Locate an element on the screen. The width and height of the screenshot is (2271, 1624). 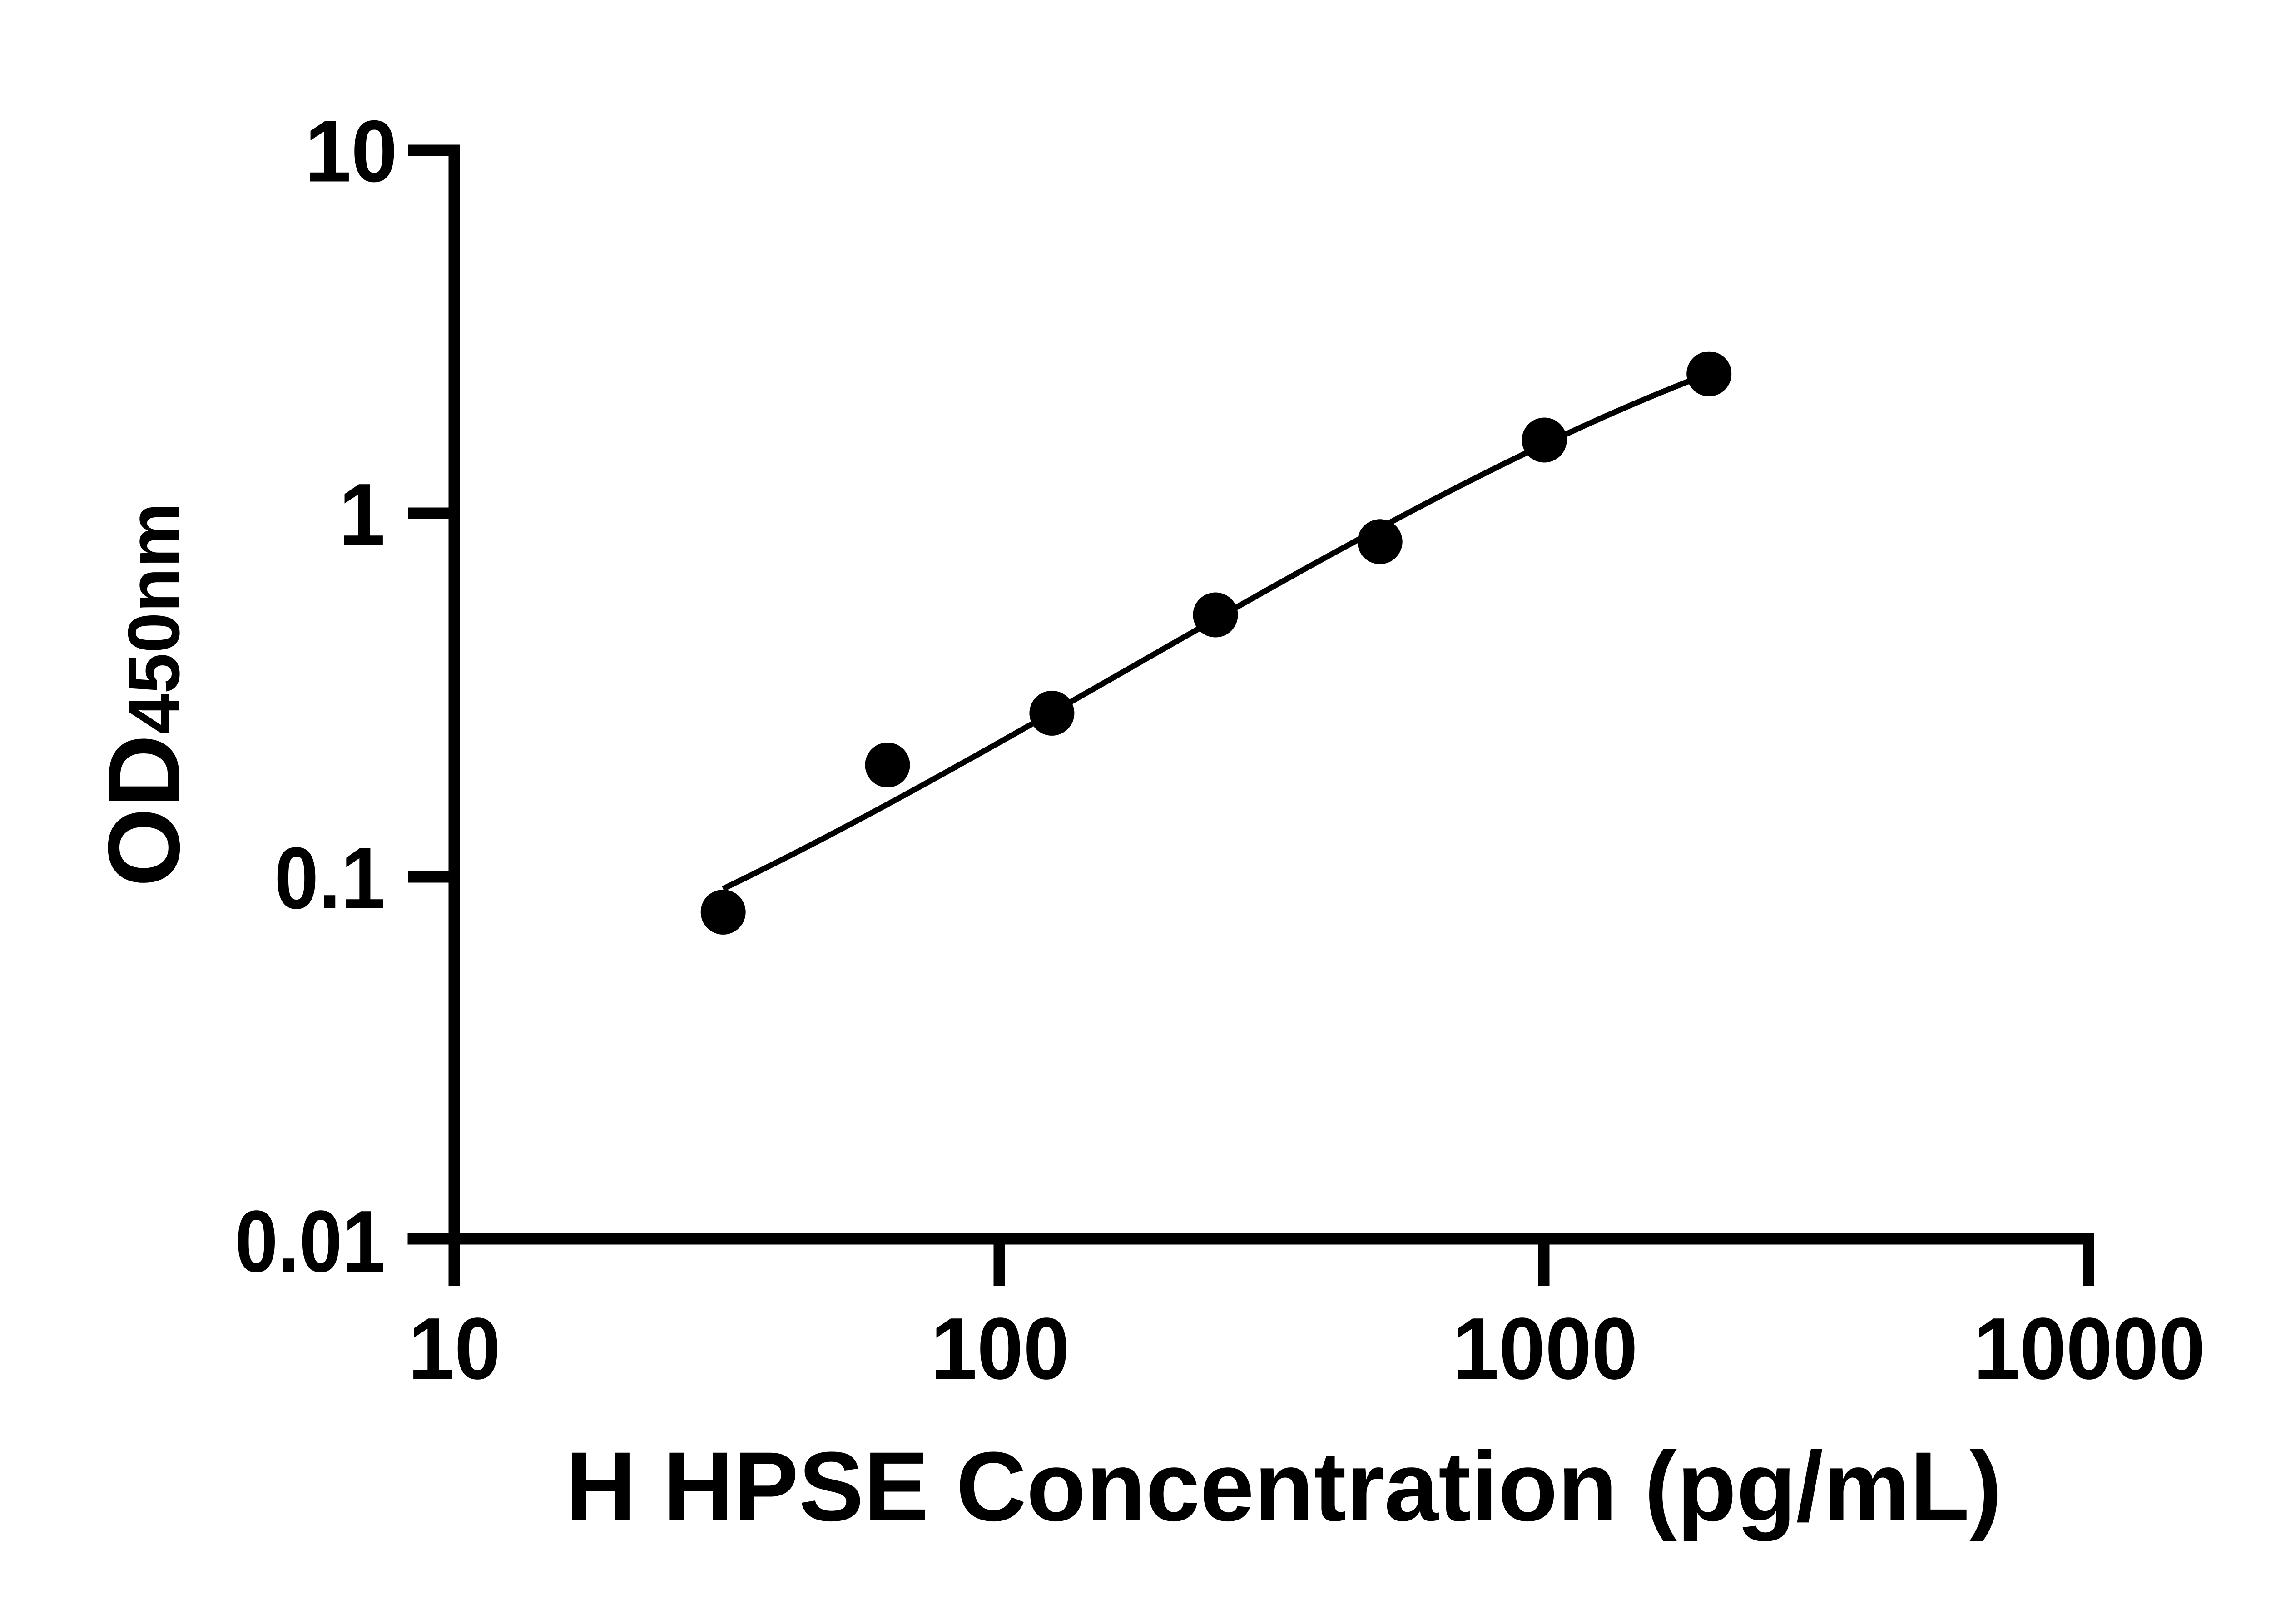
svg-text: 0.01 is located at coordinates (310, 1241).